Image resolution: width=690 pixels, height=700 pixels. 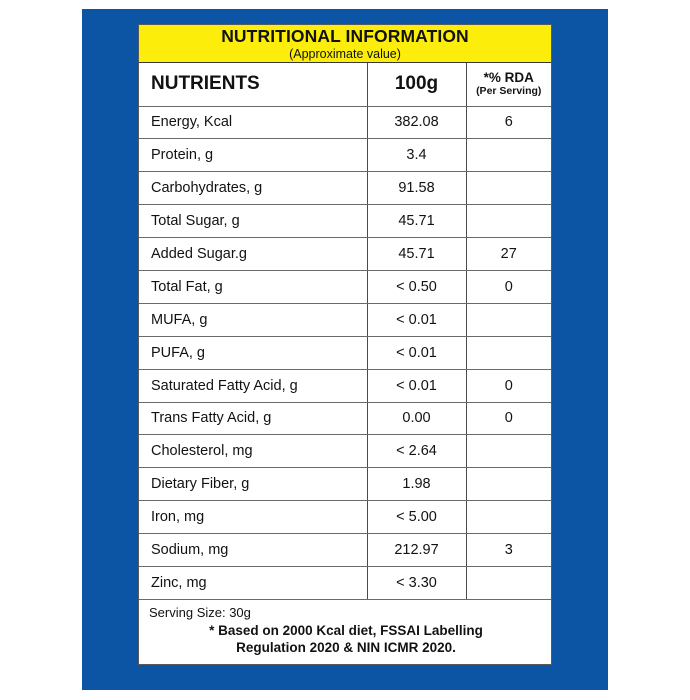 I want to click on nutrient-name-cell: Energy, Kcal, so click(x=253, y=123).